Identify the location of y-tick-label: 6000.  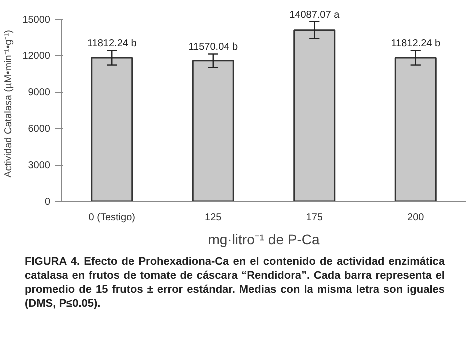
(39, 130).